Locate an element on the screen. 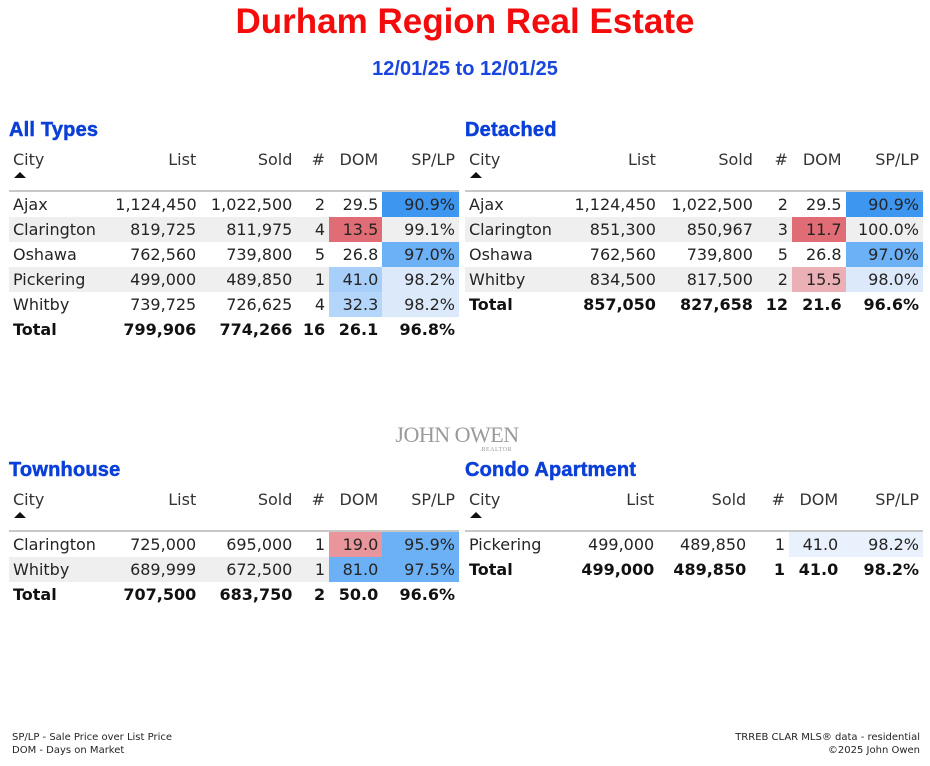  cell-city: Whitby is located at coordinates (60, 569).